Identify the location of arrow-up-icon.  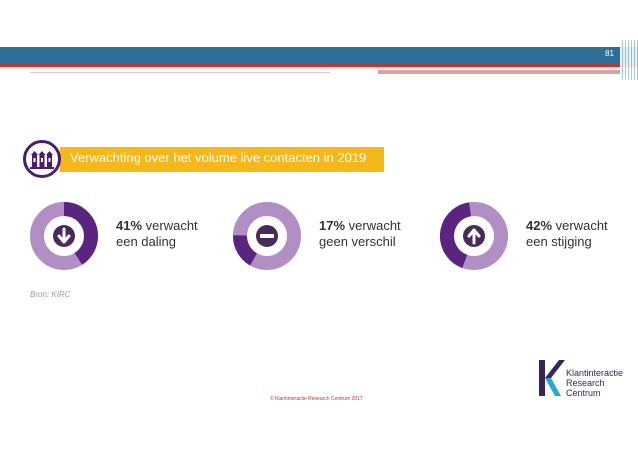
(474, 236).